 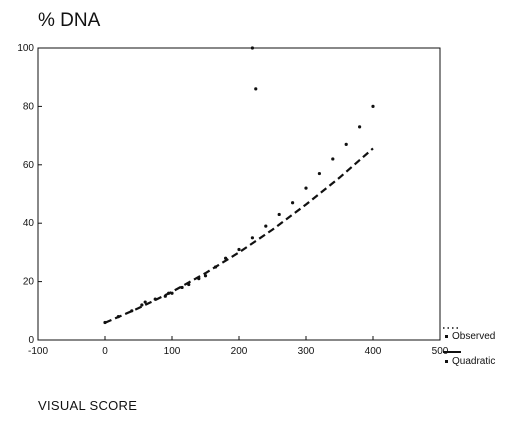 What do you see at coordinates (29, 282) in the screenshot?
I see `y-tick-label: 20` at bounding box center [29, 282].